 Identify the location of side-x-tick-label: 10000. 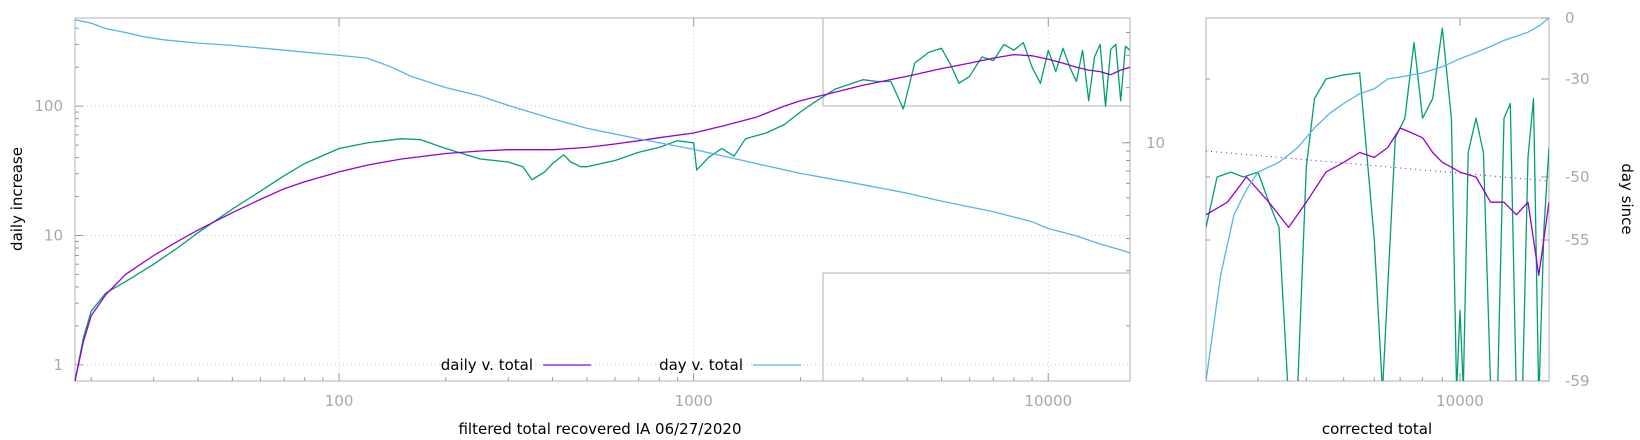
(1460, 401).